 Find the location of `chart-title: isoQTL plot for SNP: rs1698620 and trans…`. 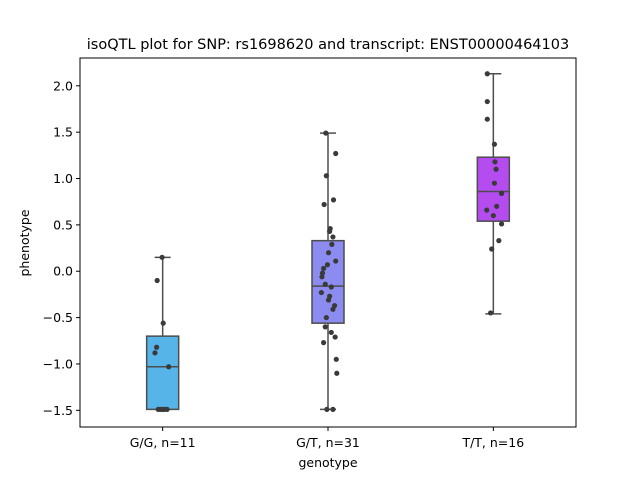

chart-title: isoQTL plot for SNP: rs1698620 and trans… is located at coordinates (328, 45).